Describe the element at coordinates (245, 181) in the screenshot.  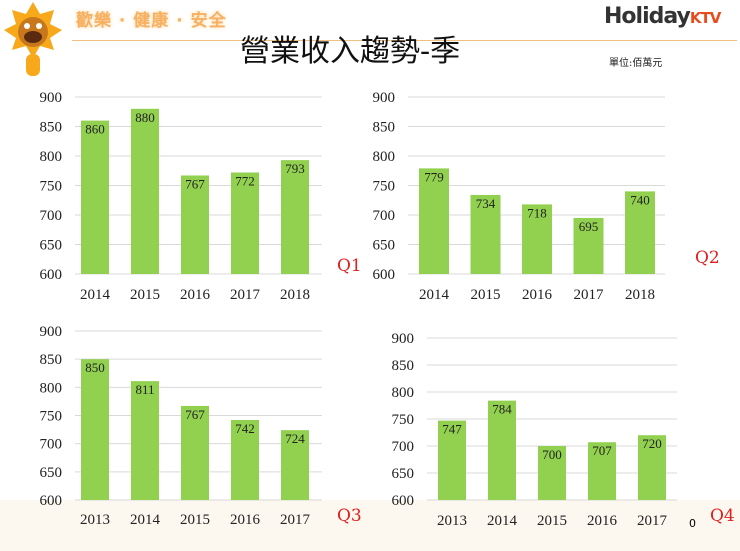
I see `data-label: 772` at that location.